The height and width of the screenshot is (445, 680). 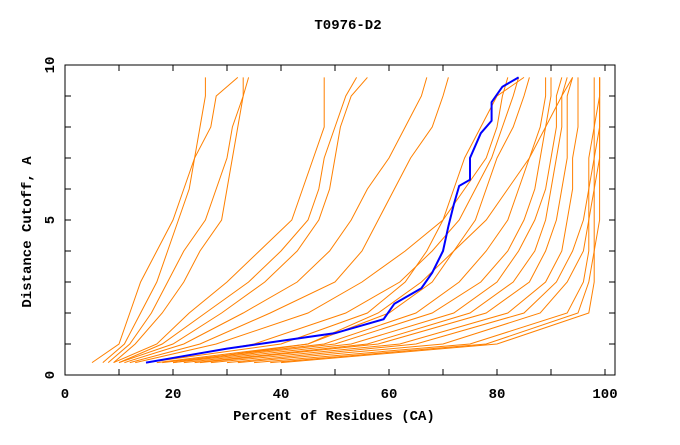 I want to click on y-tick-label: 5, so click(x=51, y=220).